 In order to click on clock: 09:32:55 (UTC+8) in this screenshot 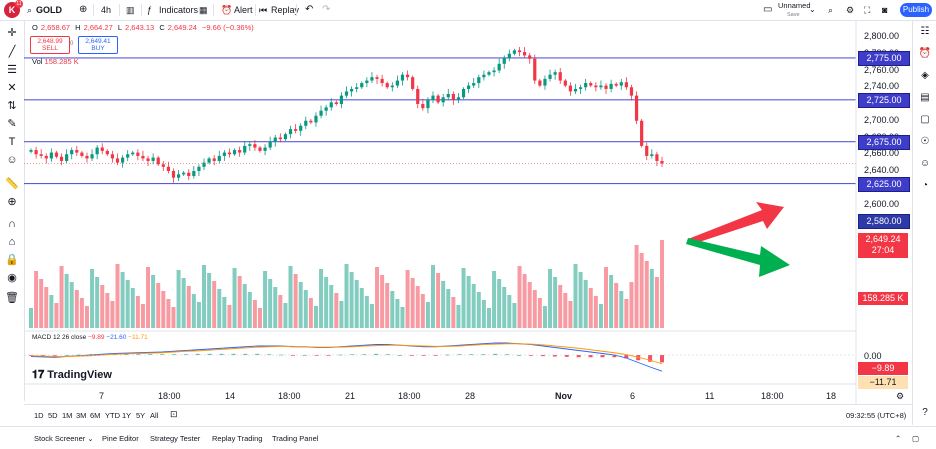, I will do `click(876, 415)`.